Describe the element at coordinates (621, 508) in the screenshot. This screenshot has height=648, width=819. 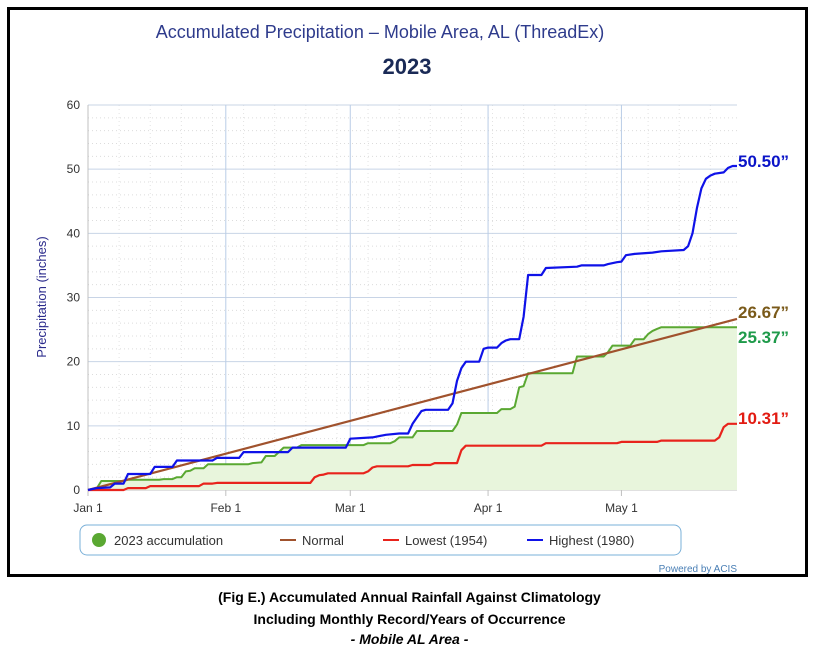
I see `x-tick-label: May 1` at that location.